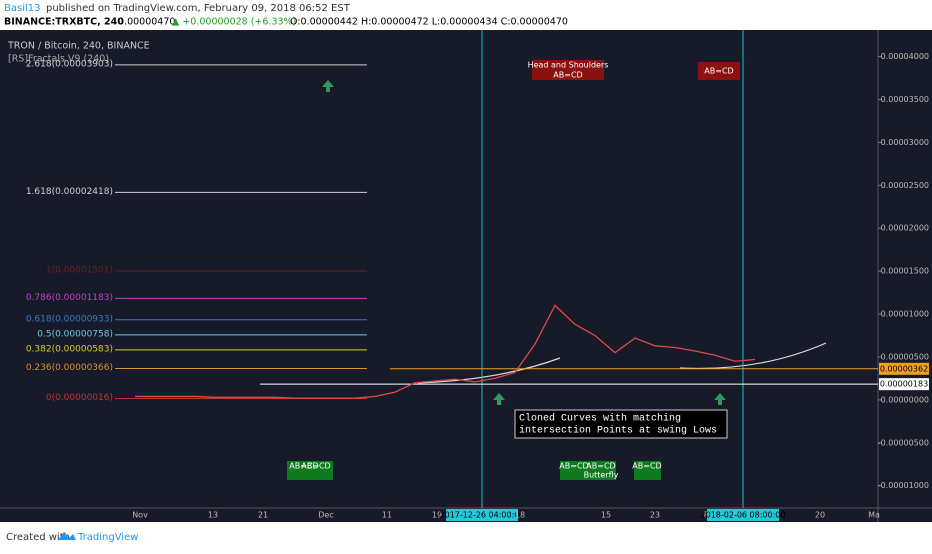  I want to click on fib-label: 1.618(0.00002418), so click(69, 192).